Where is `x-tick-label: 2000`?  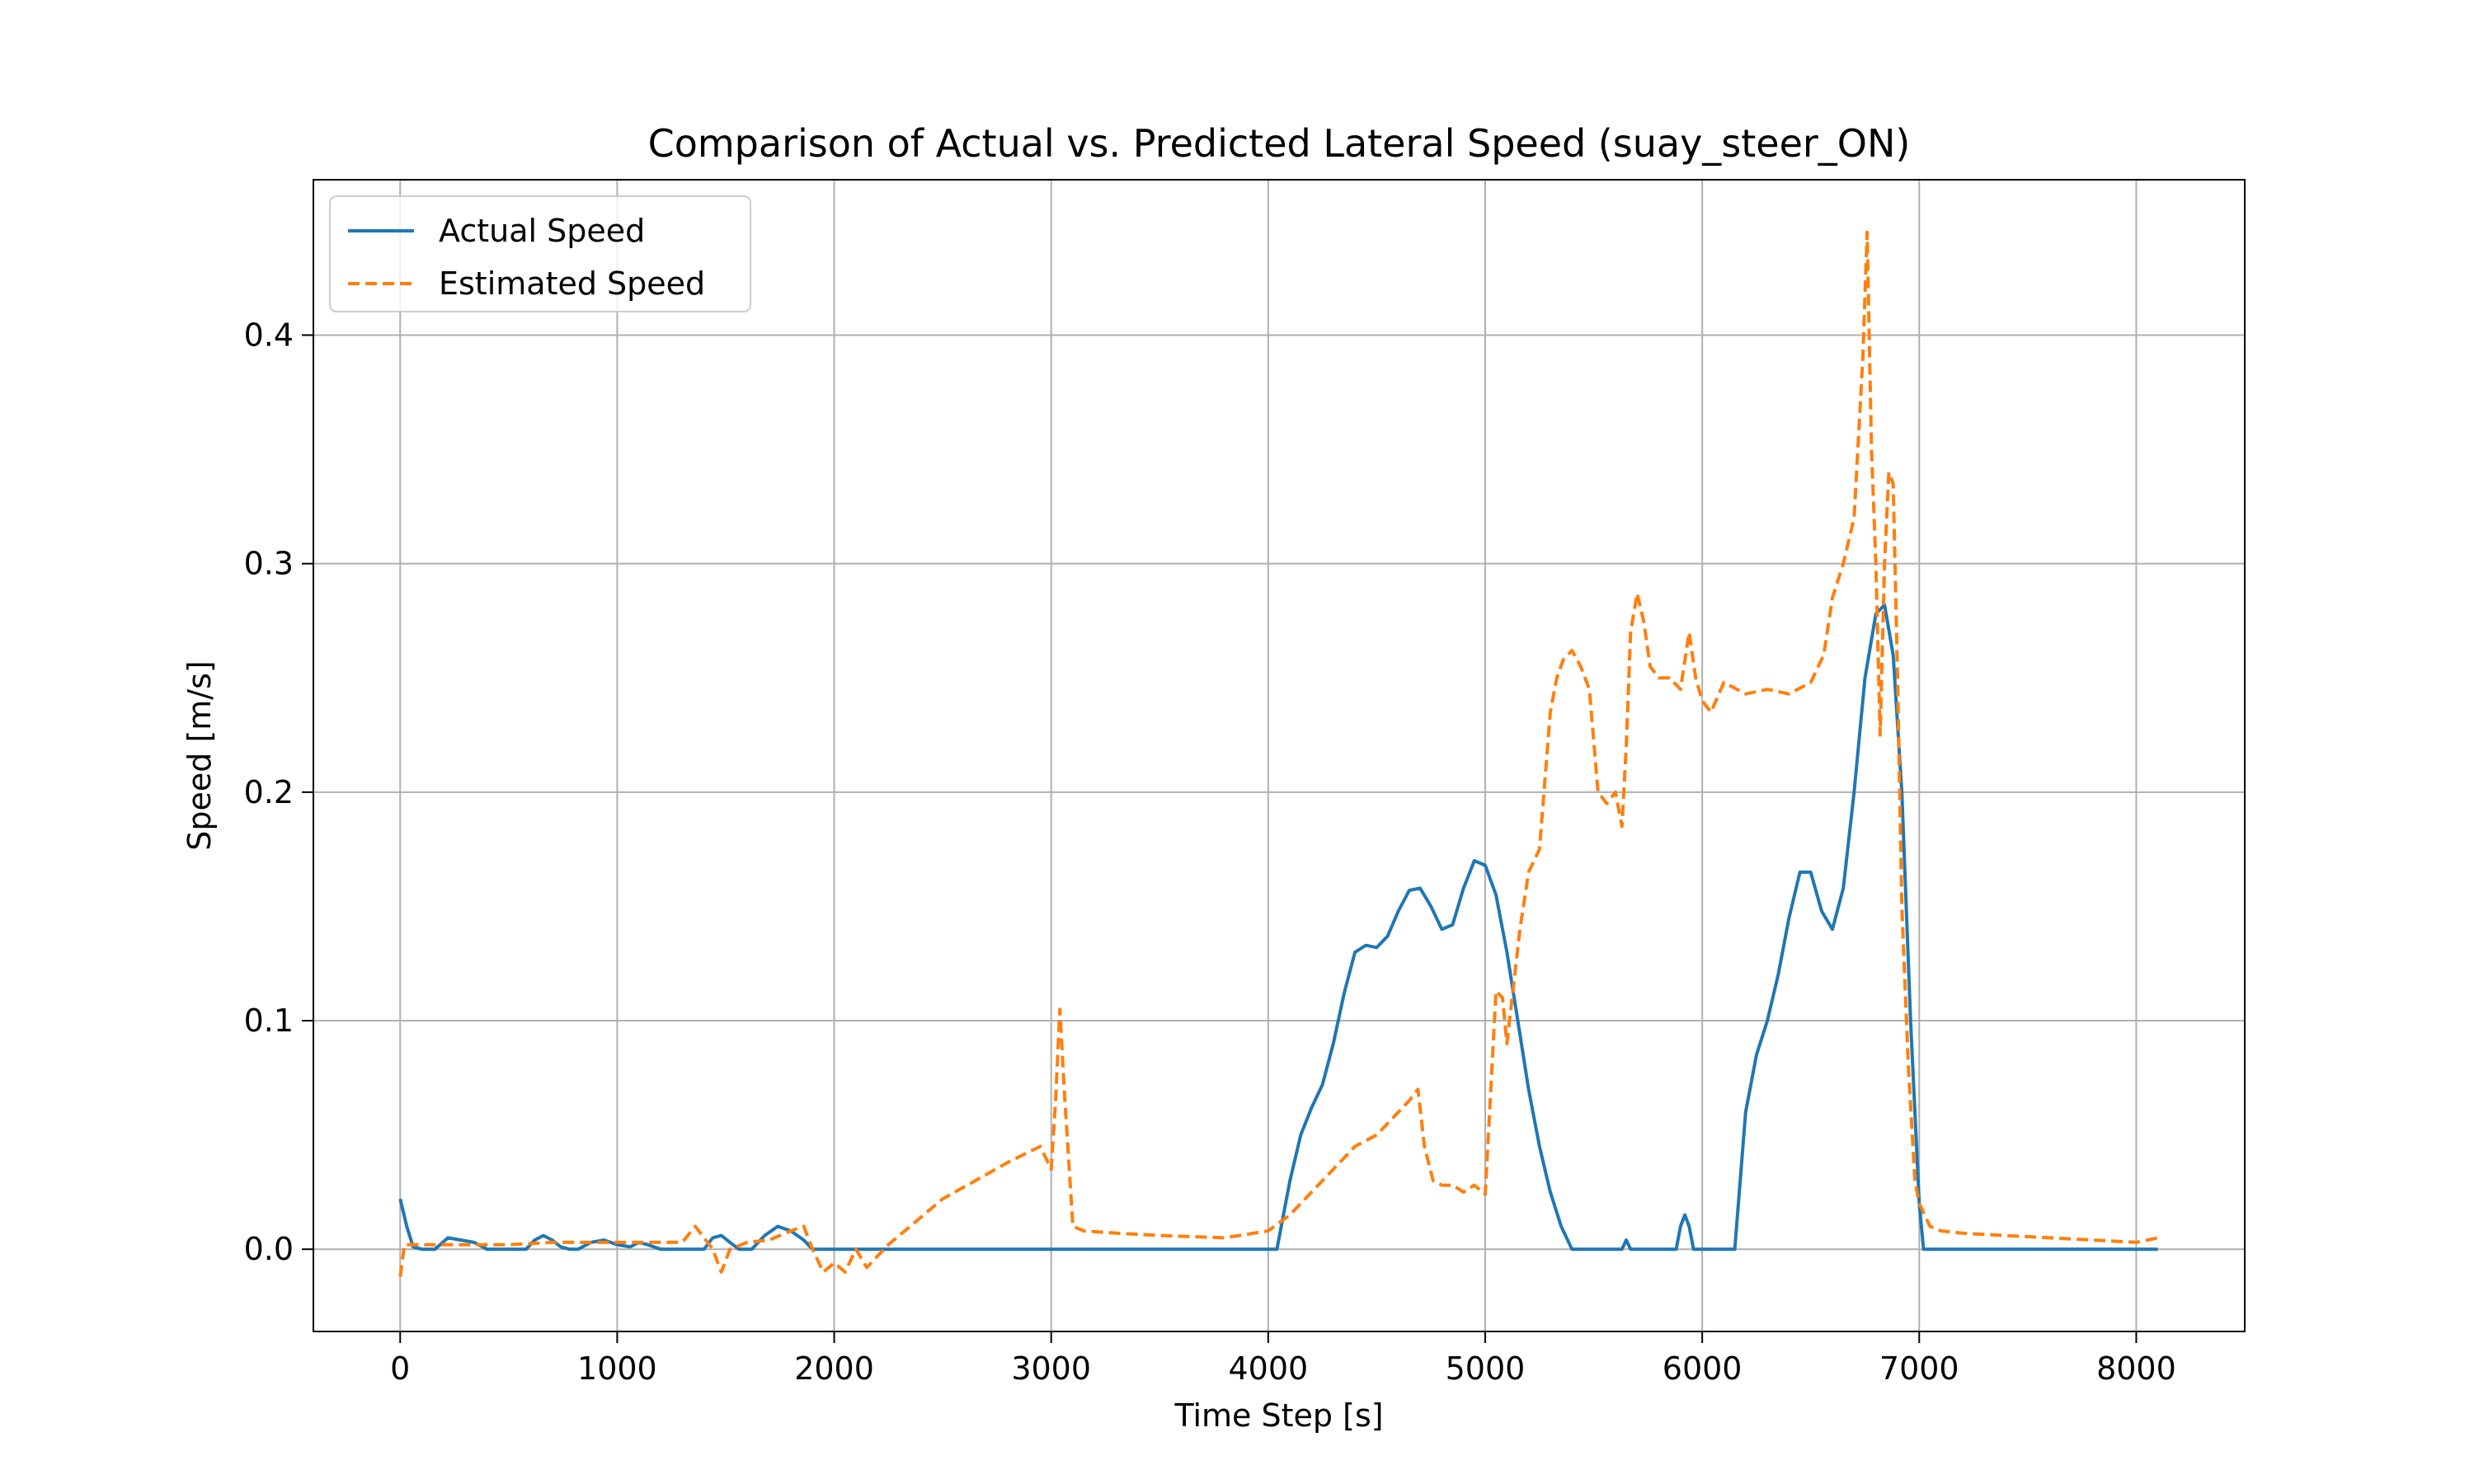 x-tick-label: 2000 is located at coordinates (834, 1368).